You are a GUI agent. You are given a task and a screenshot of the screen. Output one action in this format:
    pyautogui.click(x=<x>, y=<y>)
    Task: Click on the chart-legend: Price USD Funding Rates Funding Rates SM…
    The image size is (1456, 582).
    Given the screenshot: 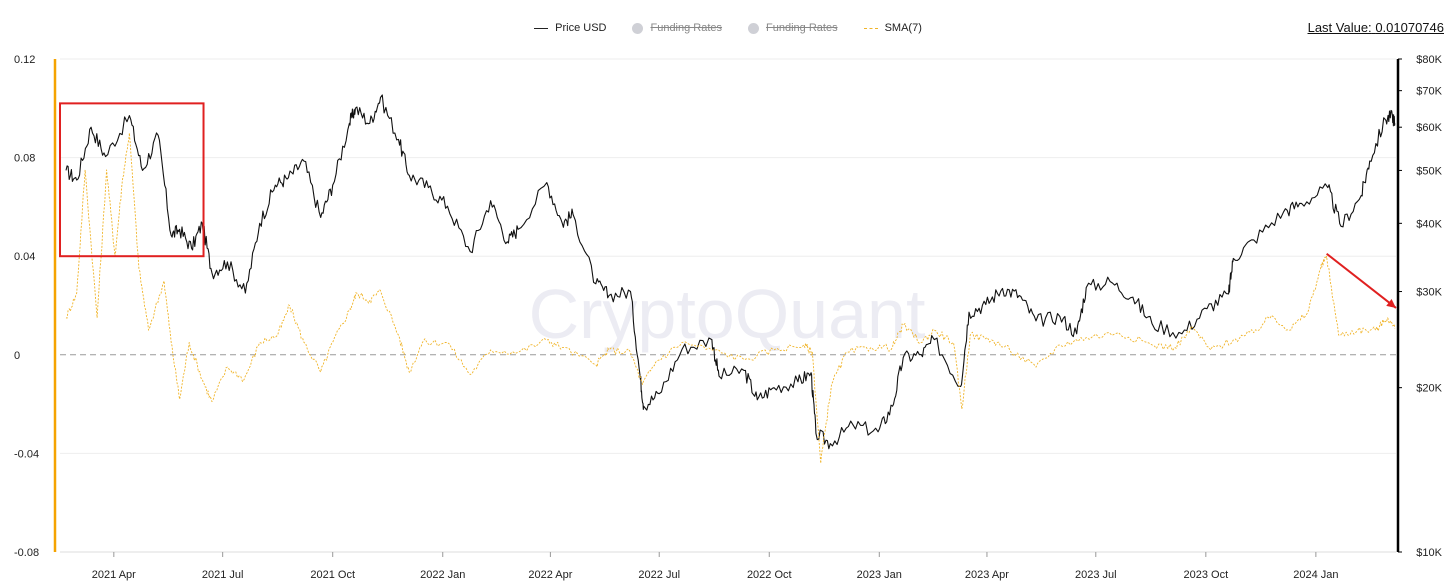 What is the action you would take?
    pyautogui.click(x=728, y=28)
    